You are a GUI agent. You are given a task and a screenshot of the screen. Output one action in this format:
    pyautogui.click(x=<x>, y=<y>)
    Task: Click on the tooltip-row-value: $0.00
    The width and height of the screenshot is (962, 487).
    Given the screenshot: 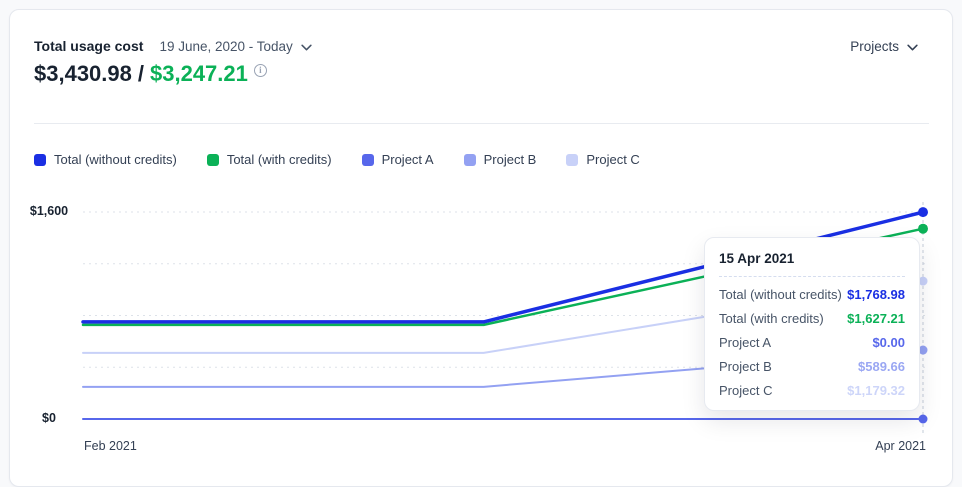 What is the action you would take?
    pyautogui.click(x=888, y=342)
    